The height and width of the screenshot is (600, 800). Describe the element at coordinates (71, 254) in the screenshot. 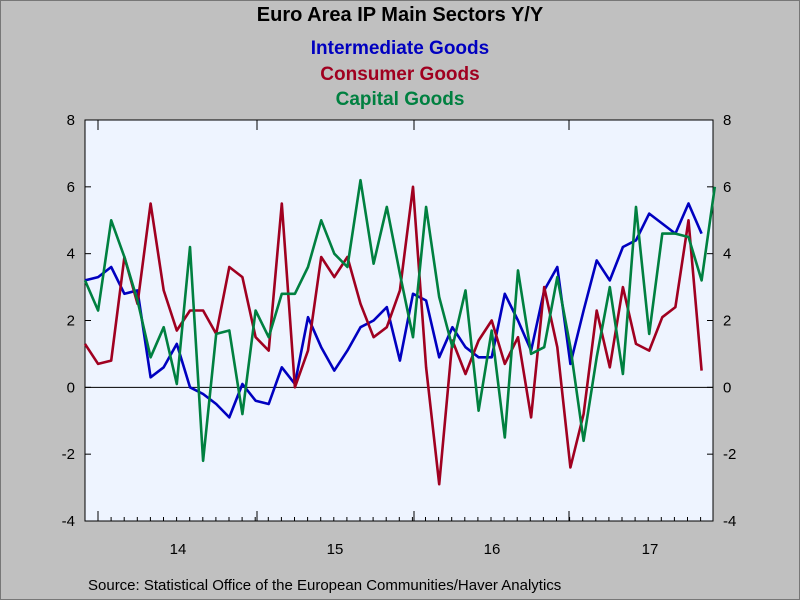

I see `y-tick-label-left: 4` at that location.